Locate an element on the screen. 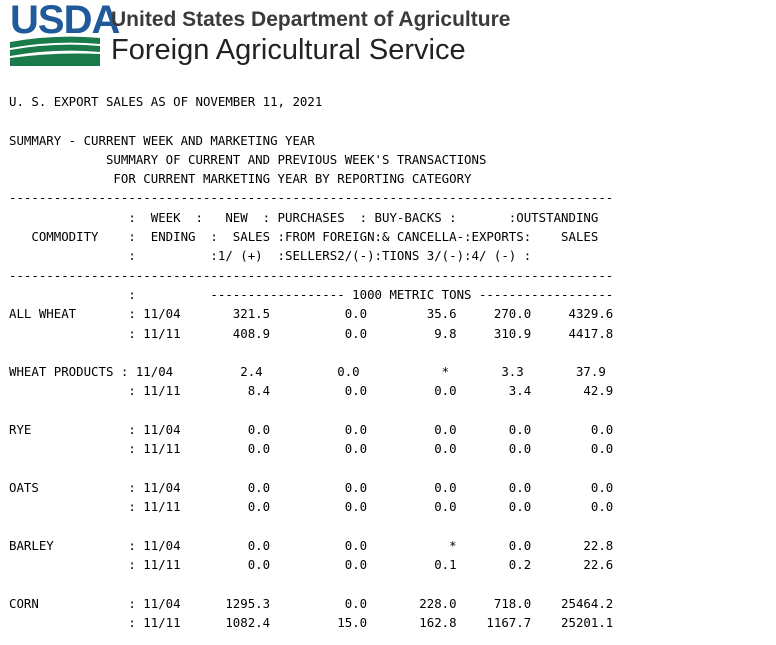 The image size is (776, 645). report-line: : 11/11 0.0 0.0 0.1 0.2 22.6 is located at coordinates (311, 565).